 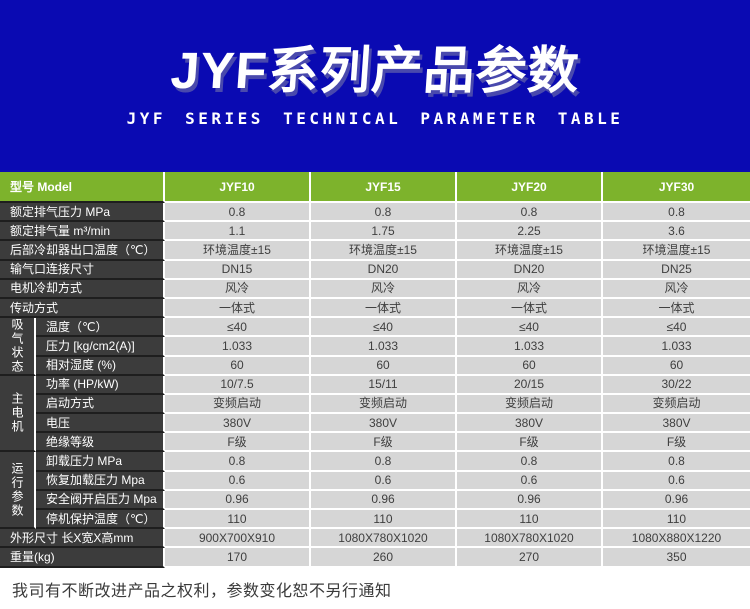 I want to click on value-cell: 900X700X910, so click(x=238, y=539).